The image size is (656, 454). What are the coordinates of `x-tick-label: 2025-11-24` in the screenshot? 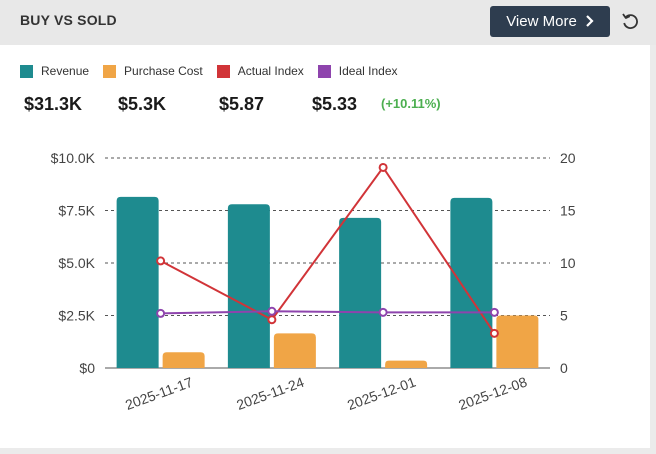 It's located at (270, 393).